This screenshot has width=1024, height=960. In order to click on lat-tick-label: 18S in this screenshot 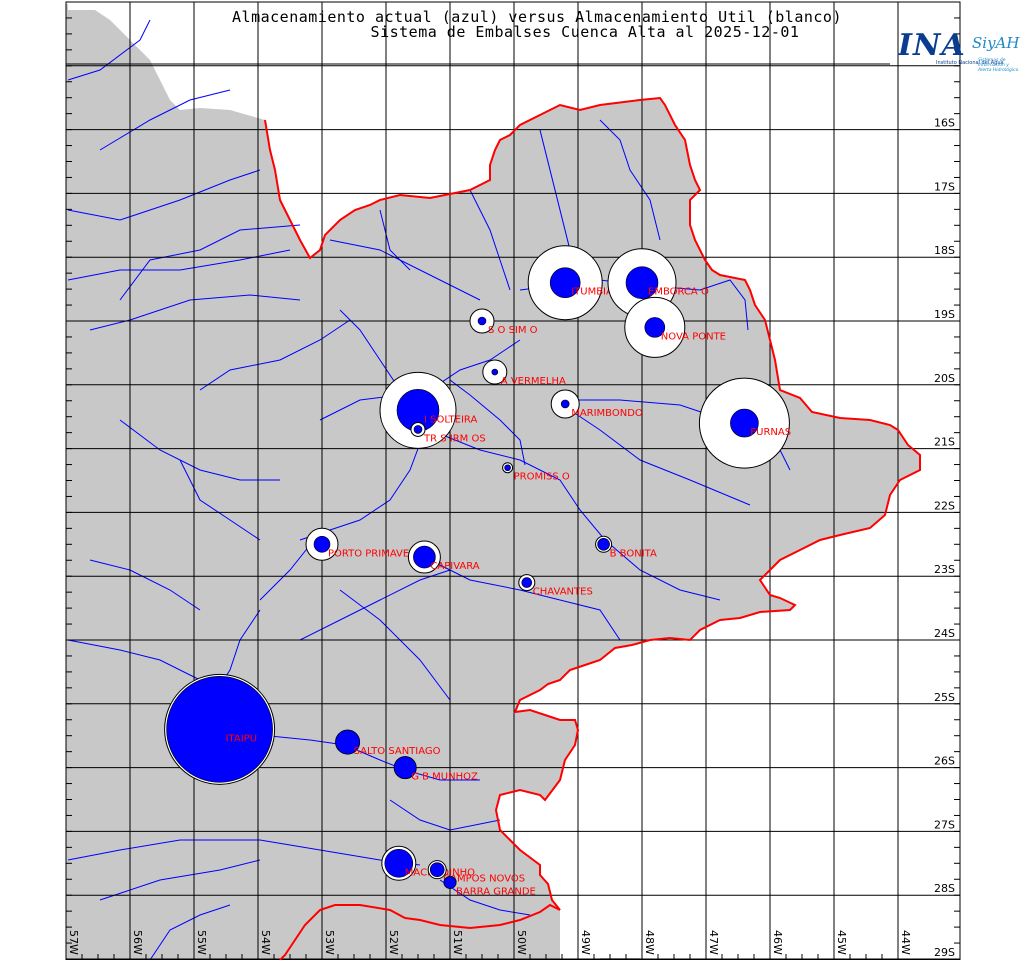, I will do `click(944, 250)`.